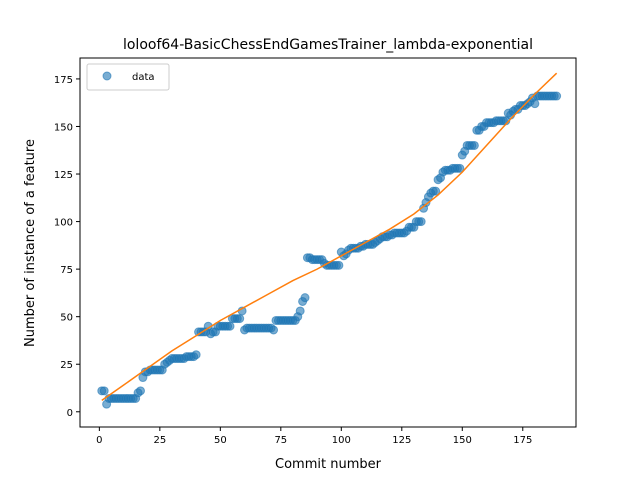 The width and height of the screenshot is (640, 480). I want to click on x-tick-label: 100, so click(341, 440).